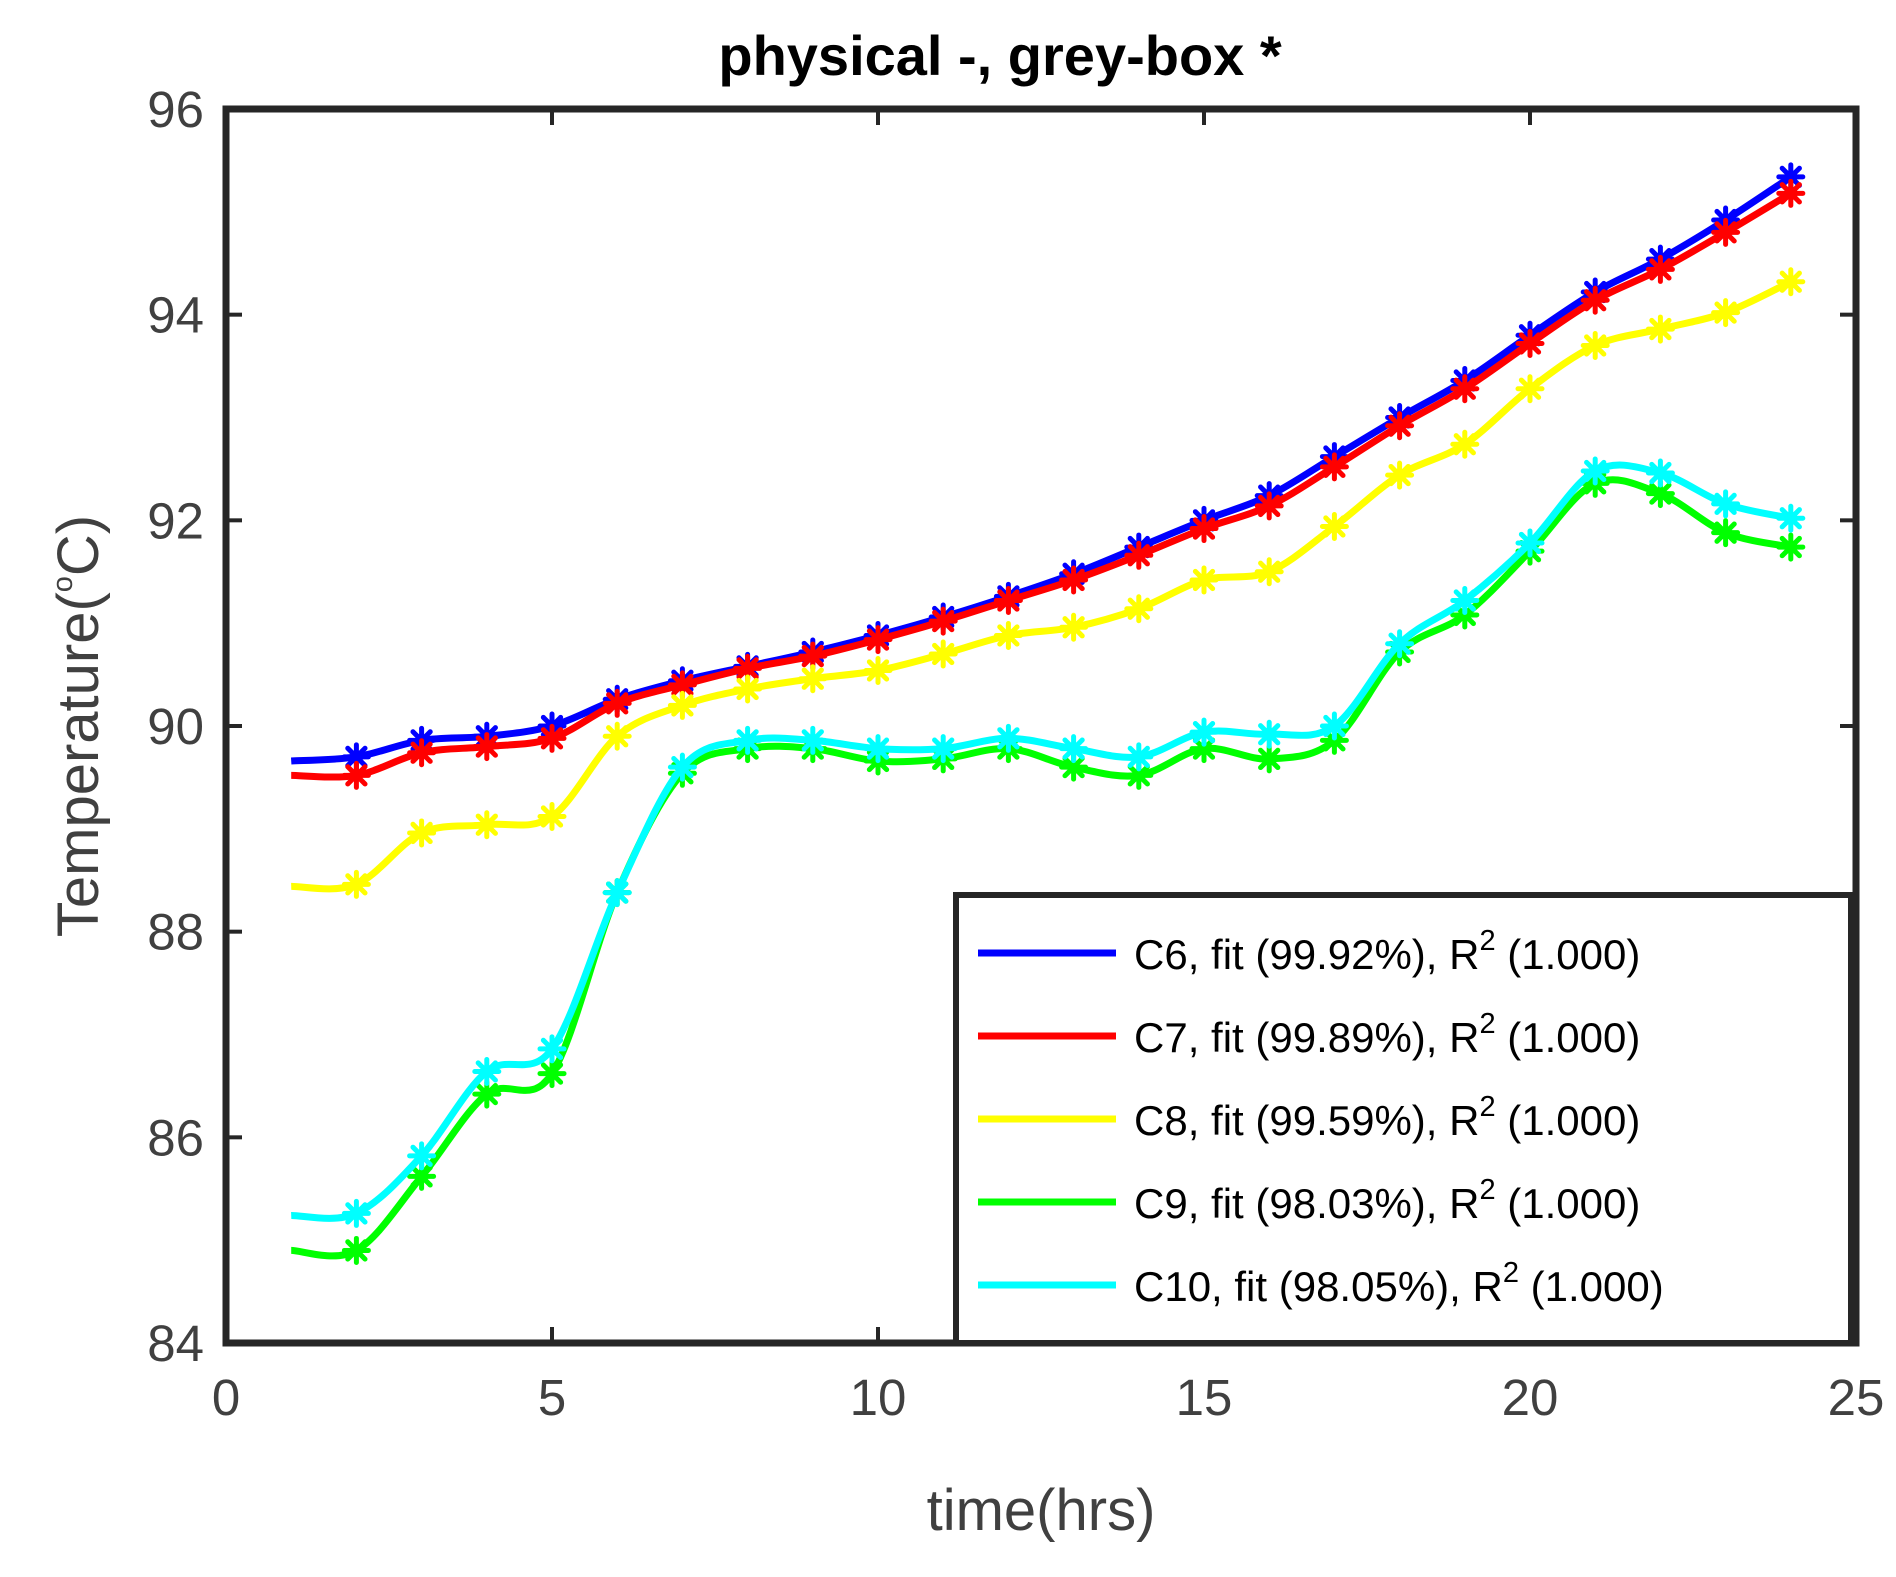  I want to click on x-tick-label: 5, so click(552, 1397).